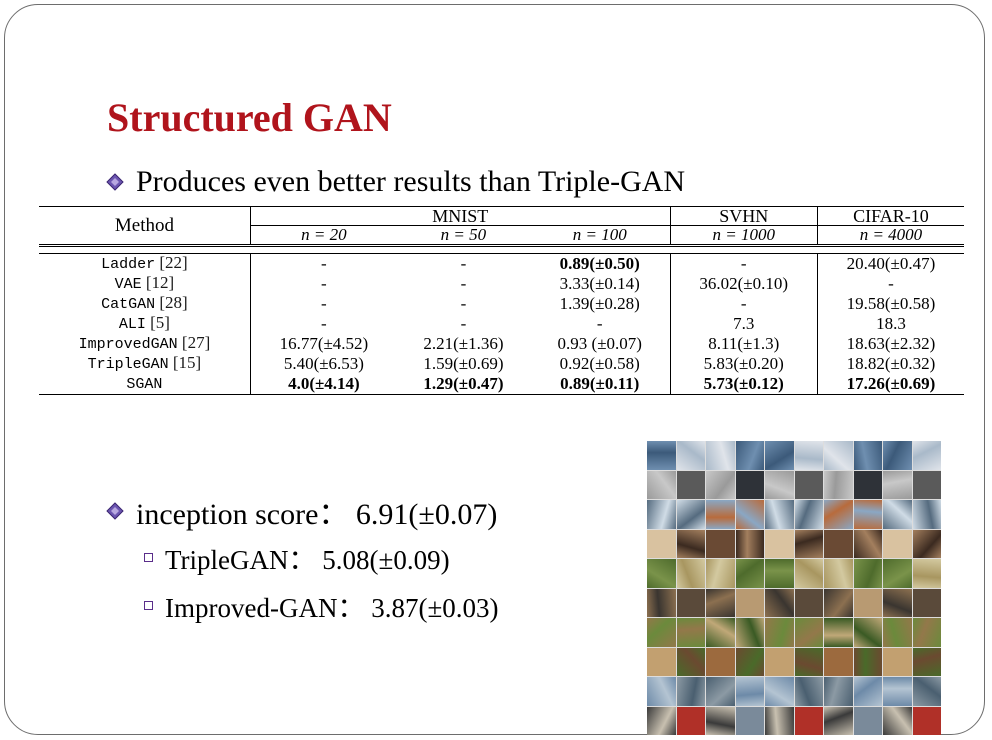  What do you see at coordinates (744, 324) in the screenshot?
I see `table-cell: 7.3` at bounding box center [744, 324].